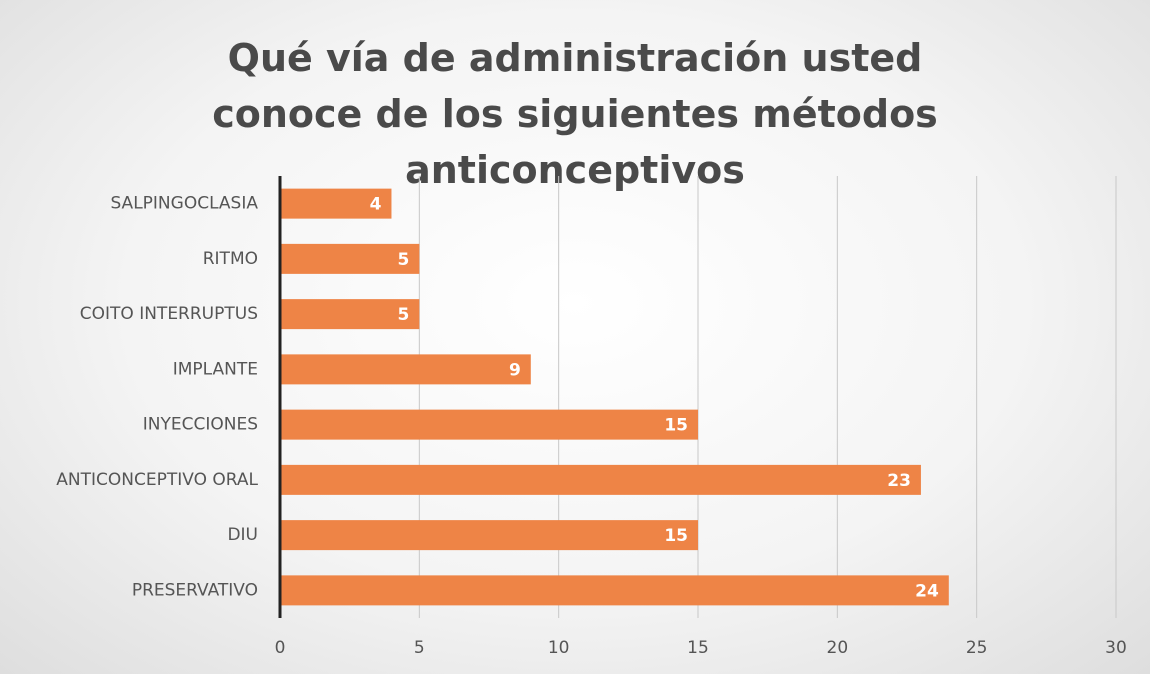 This screenshot has height=674, width=1150. Describe the element at coordinates (899, 481) in the screenshot. I see `data-label: 23` at that location.